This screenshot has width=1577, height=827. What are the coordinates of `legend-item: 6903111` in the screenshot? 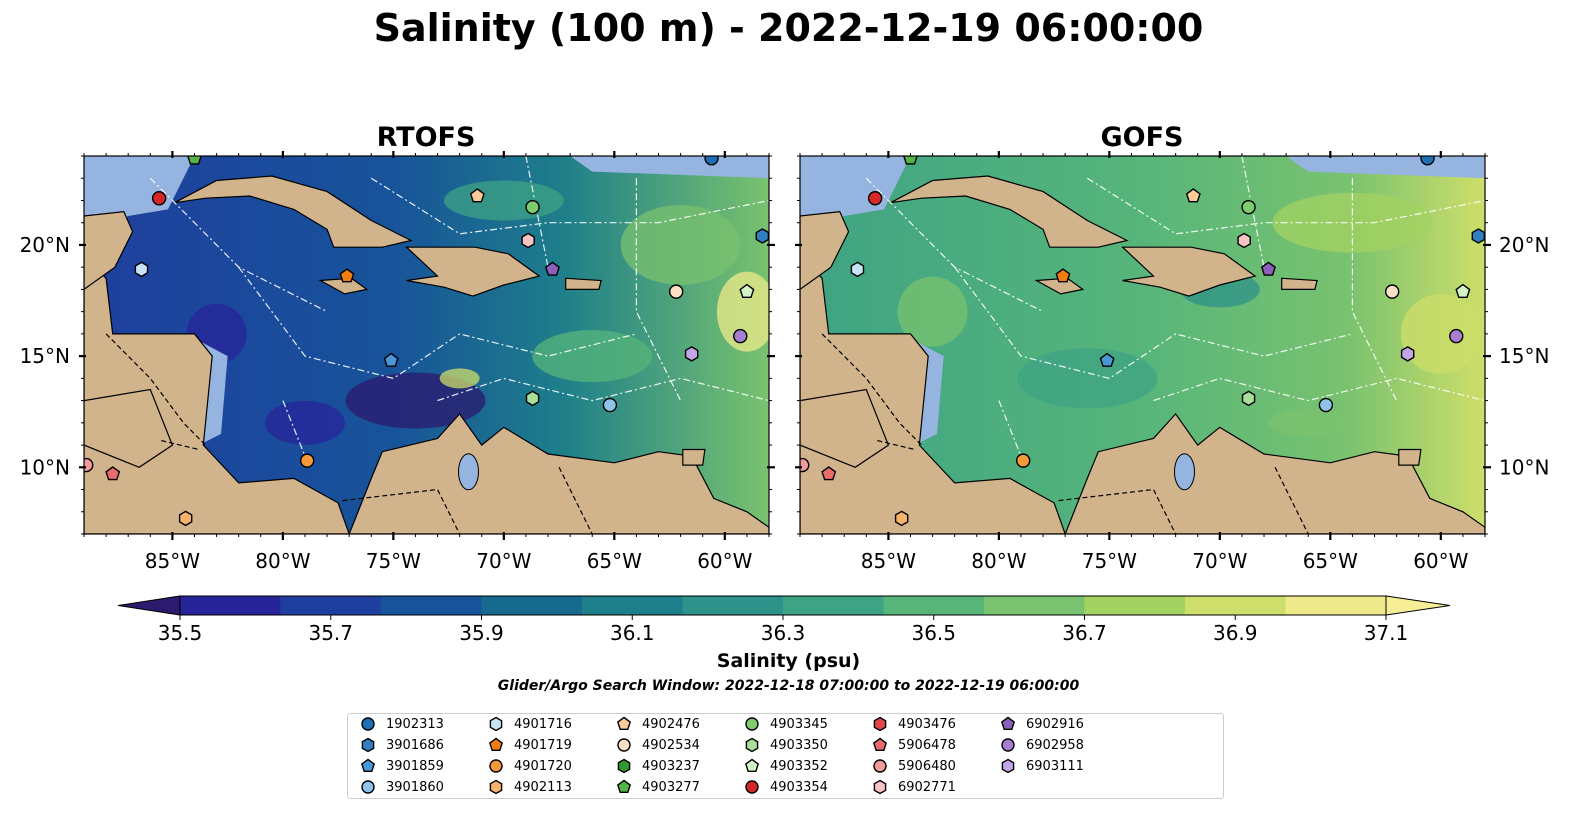 It's located at (1042, 766).